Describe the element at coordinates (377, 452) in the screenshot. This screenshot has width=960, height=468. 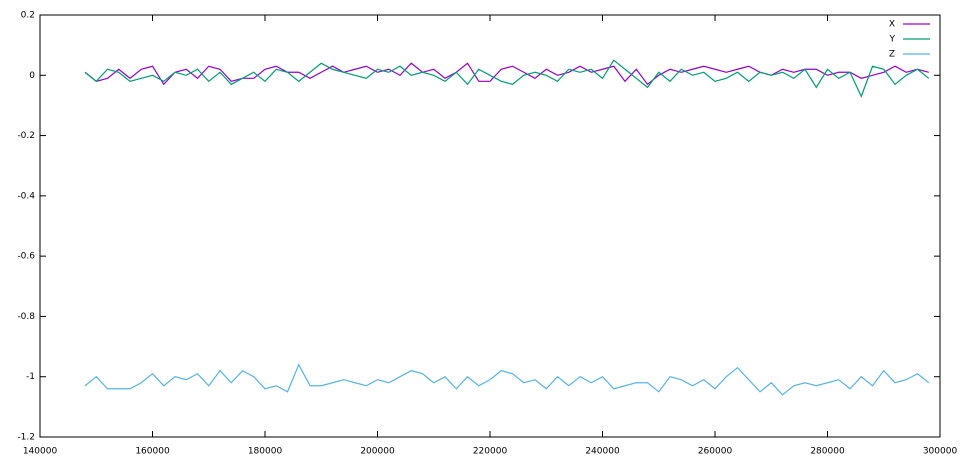
I see `x-tick-label: 200000` at that location.